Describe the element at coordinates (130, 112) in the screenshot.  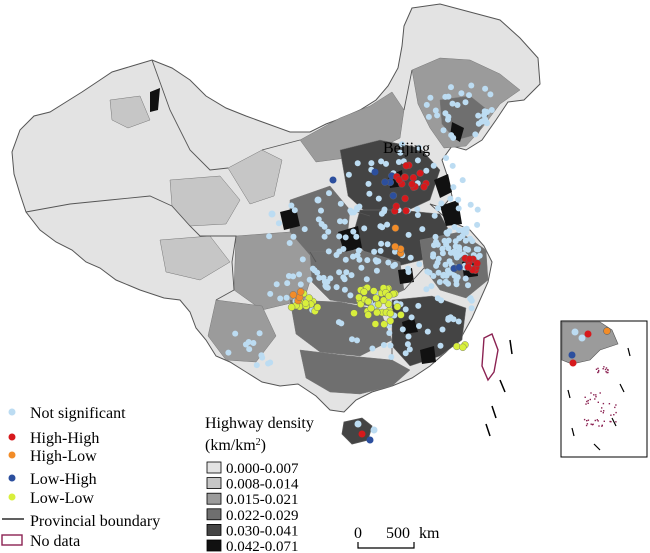
I see `region-xinjiang-band` at that location.